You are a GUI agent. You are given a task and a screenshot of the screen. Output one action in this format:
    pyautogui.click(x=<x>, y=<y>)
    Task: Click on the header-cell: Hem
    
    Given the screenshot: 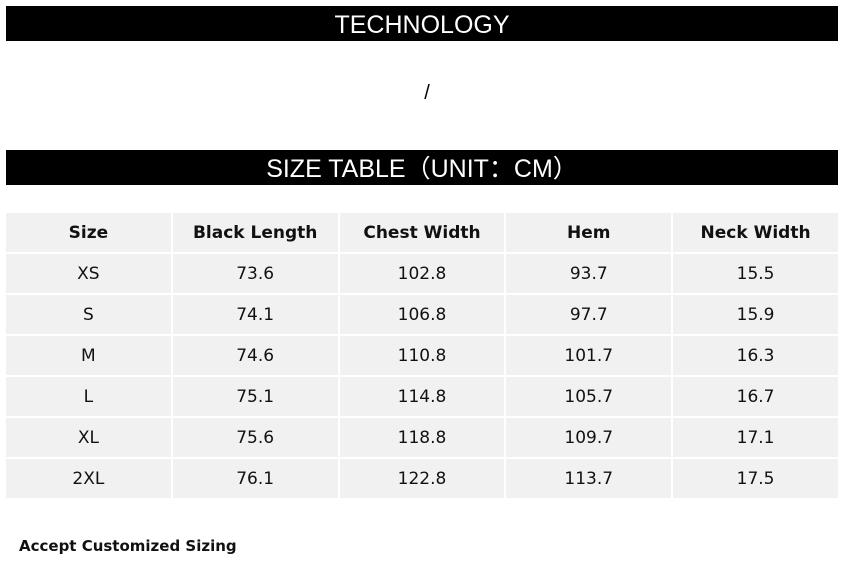 What is the action you would take?
    pyautogui.click(x=589, y=232)
    